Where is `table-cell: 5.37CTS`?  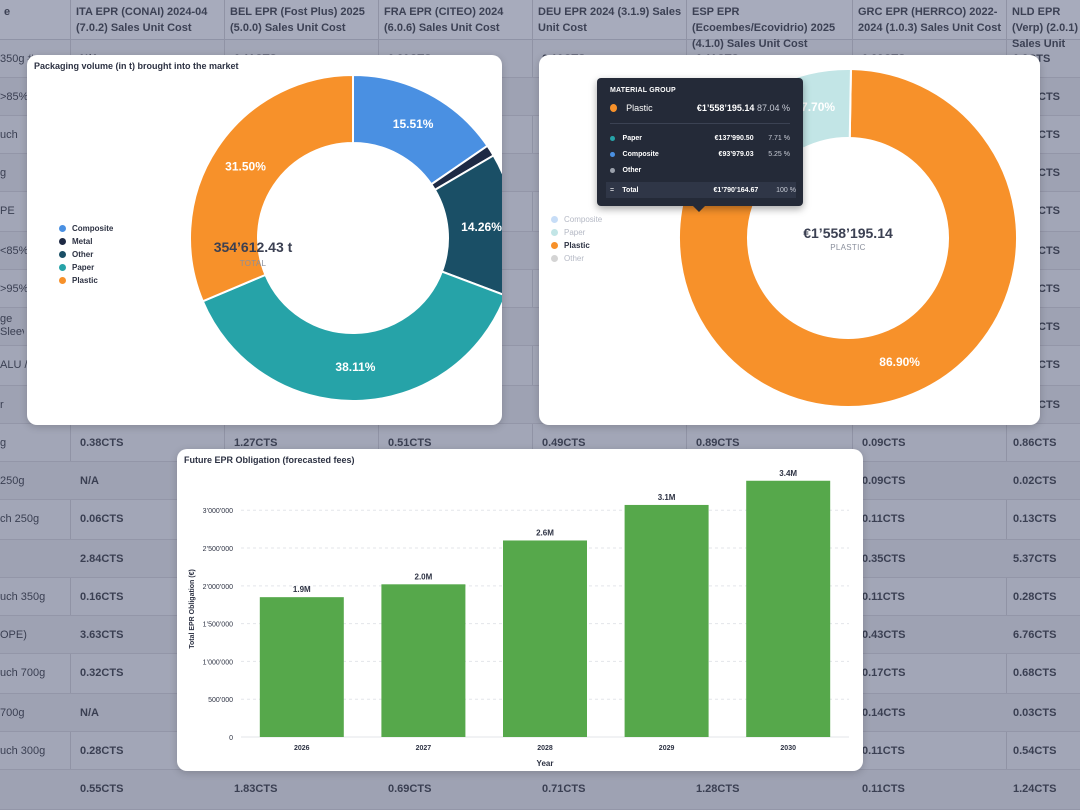 table-cell: 5.37CTS is located at coordinates (1035, 559).